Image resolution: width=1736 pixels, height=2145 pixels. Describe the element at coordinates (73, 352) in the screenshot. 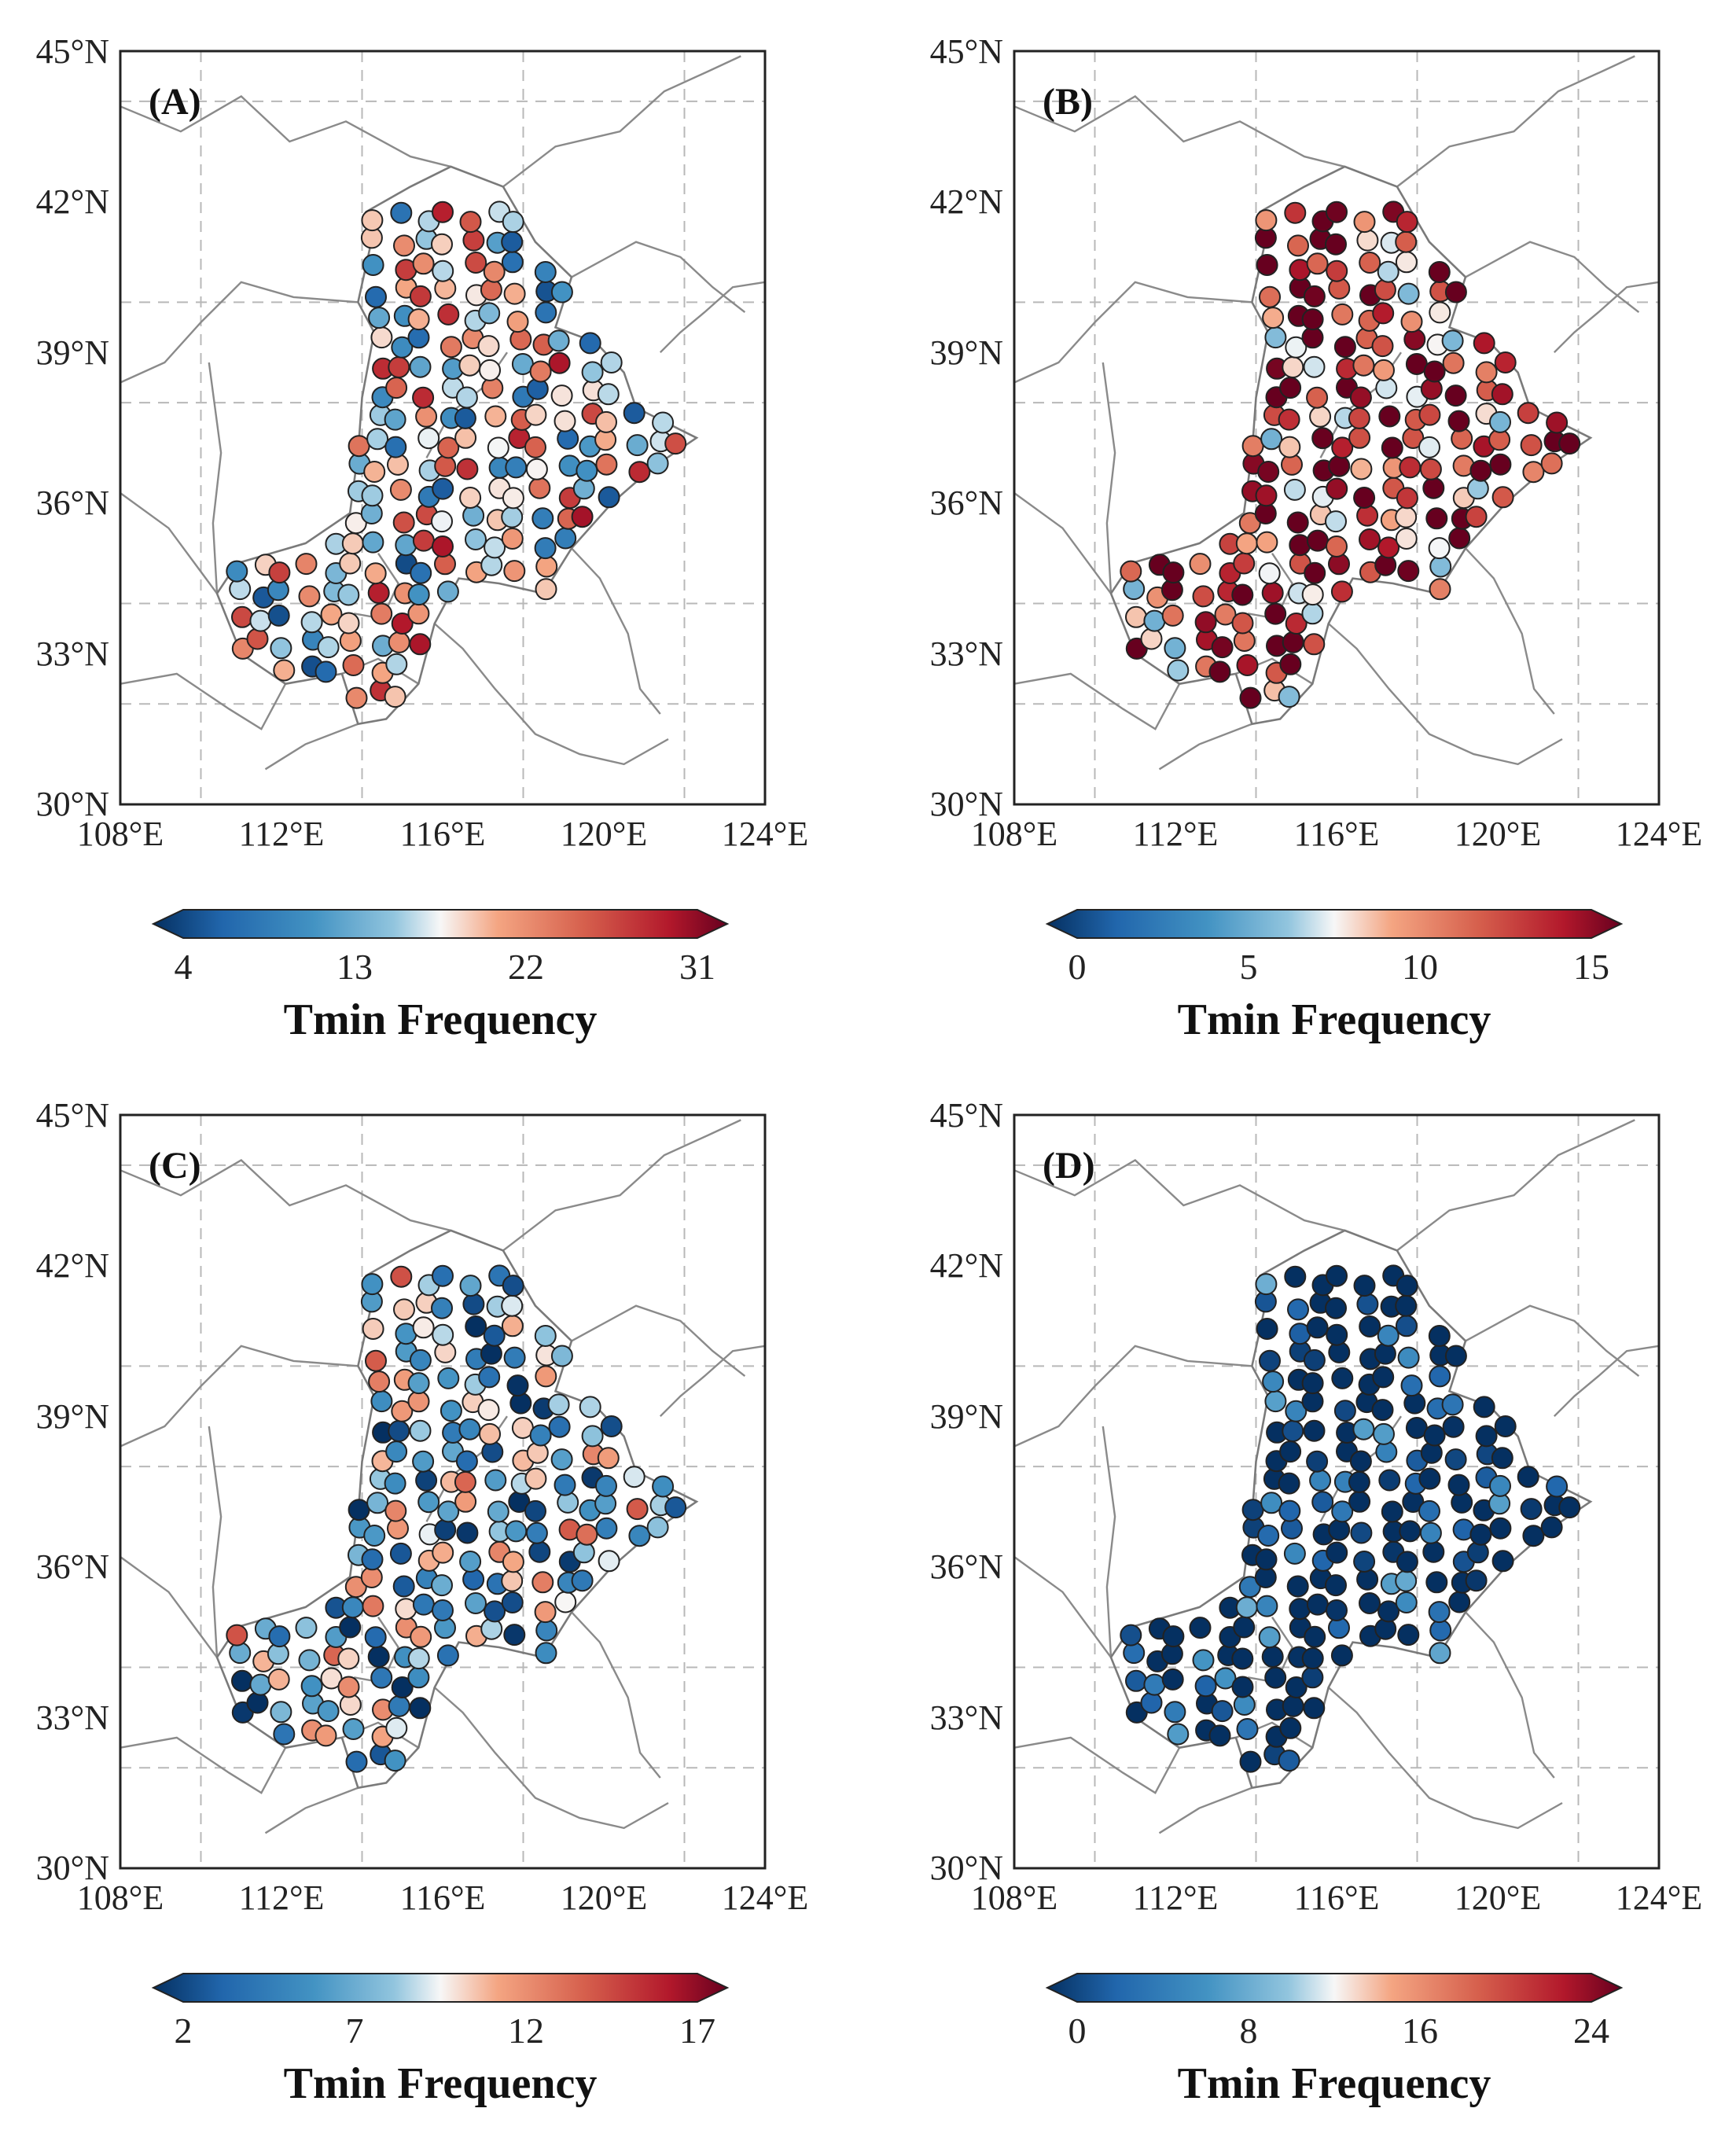

I see `lat-tick-39: 39°N` at that location.